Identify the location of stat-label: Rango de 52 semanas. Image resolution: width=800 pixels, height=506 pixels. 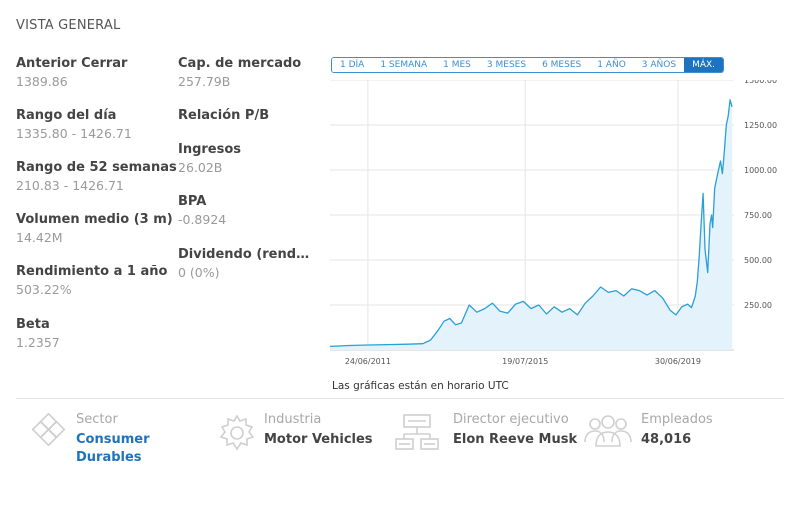
(96, 167).